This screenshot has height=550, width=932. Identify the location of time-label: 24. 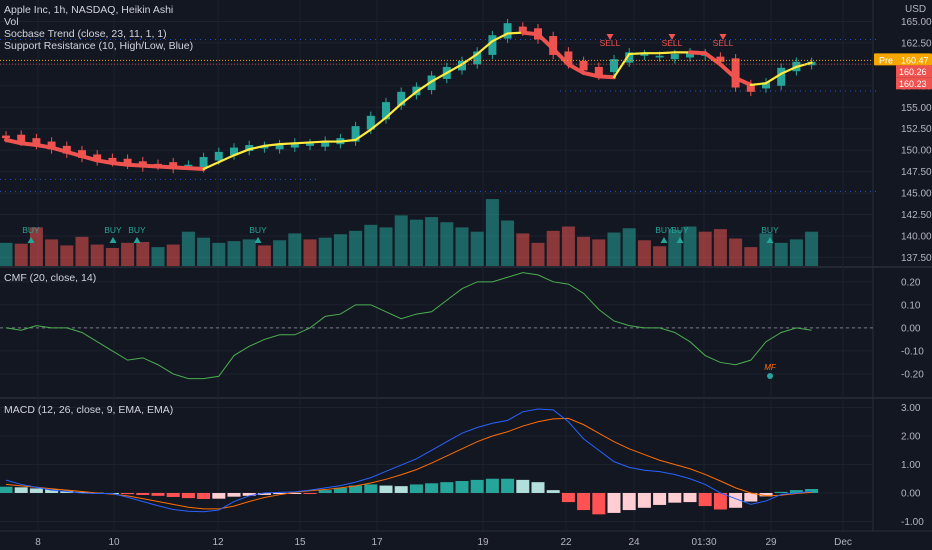
(634, 542).